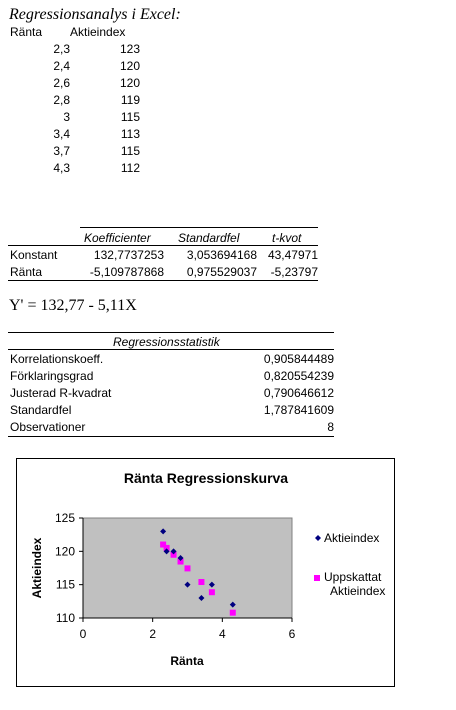 The image size is (456, 710). Describe the element at coordinates (130, 100) in the screenshot. I see `data-cell-aktieindex: 119` at that location.